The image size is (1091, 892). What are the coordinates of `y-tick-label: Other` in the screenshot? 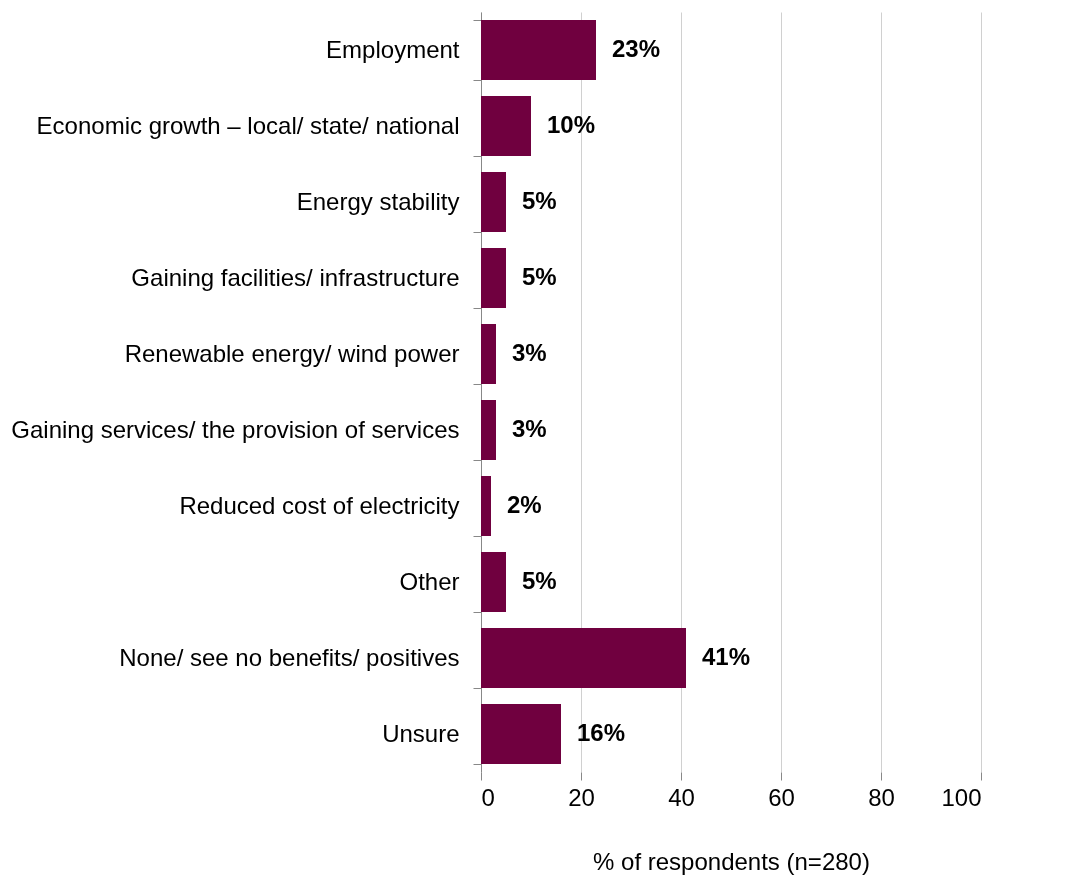 It's located at (429, 581).